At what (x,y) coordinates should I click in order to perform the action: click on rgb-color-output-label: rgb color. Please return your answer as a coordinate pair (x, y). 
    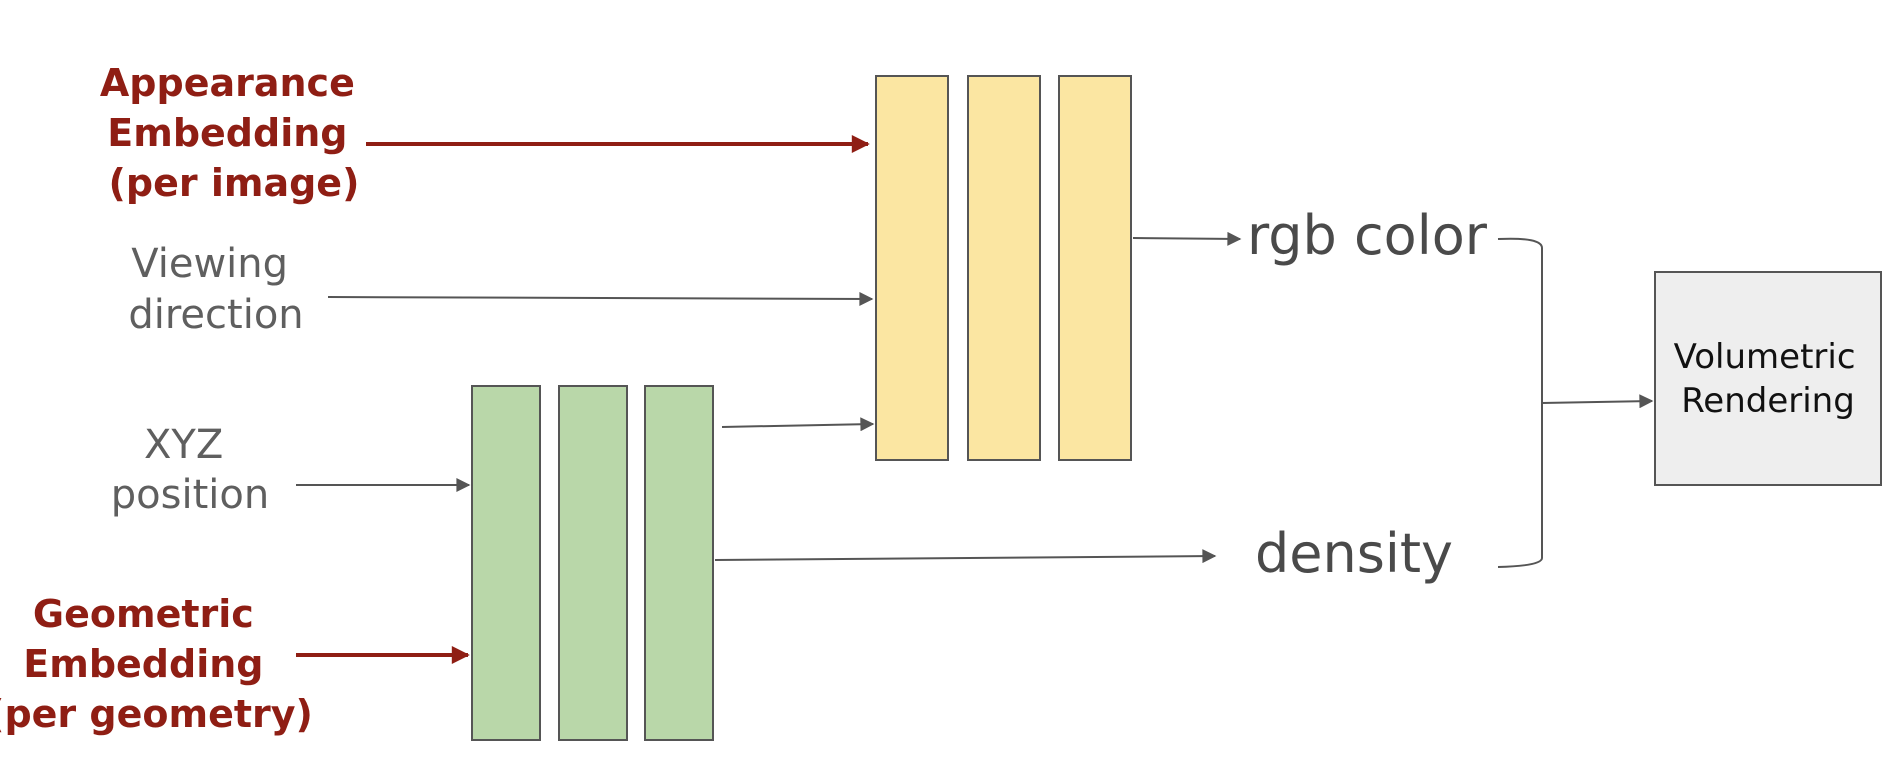
    Looking at the image, I should click on (1367, 235).